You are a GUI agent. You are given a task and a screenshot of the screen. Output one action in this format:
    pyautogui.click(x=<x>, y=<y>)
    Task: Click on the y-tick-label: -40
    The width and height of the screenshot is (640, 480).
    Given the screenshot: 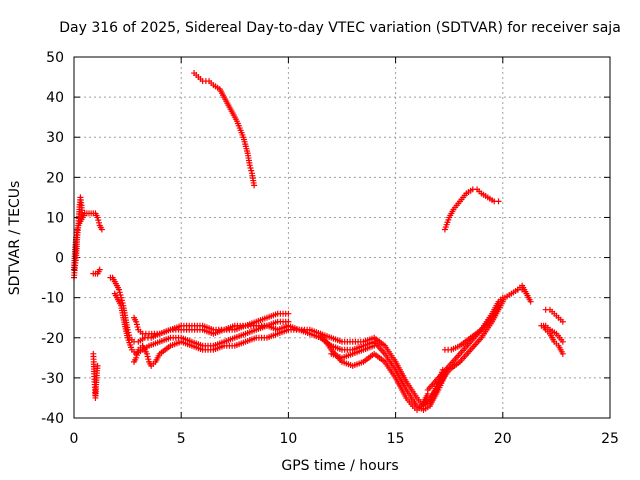 What is the action you would take?
    pyautogui.click(x=52, y=419)
    